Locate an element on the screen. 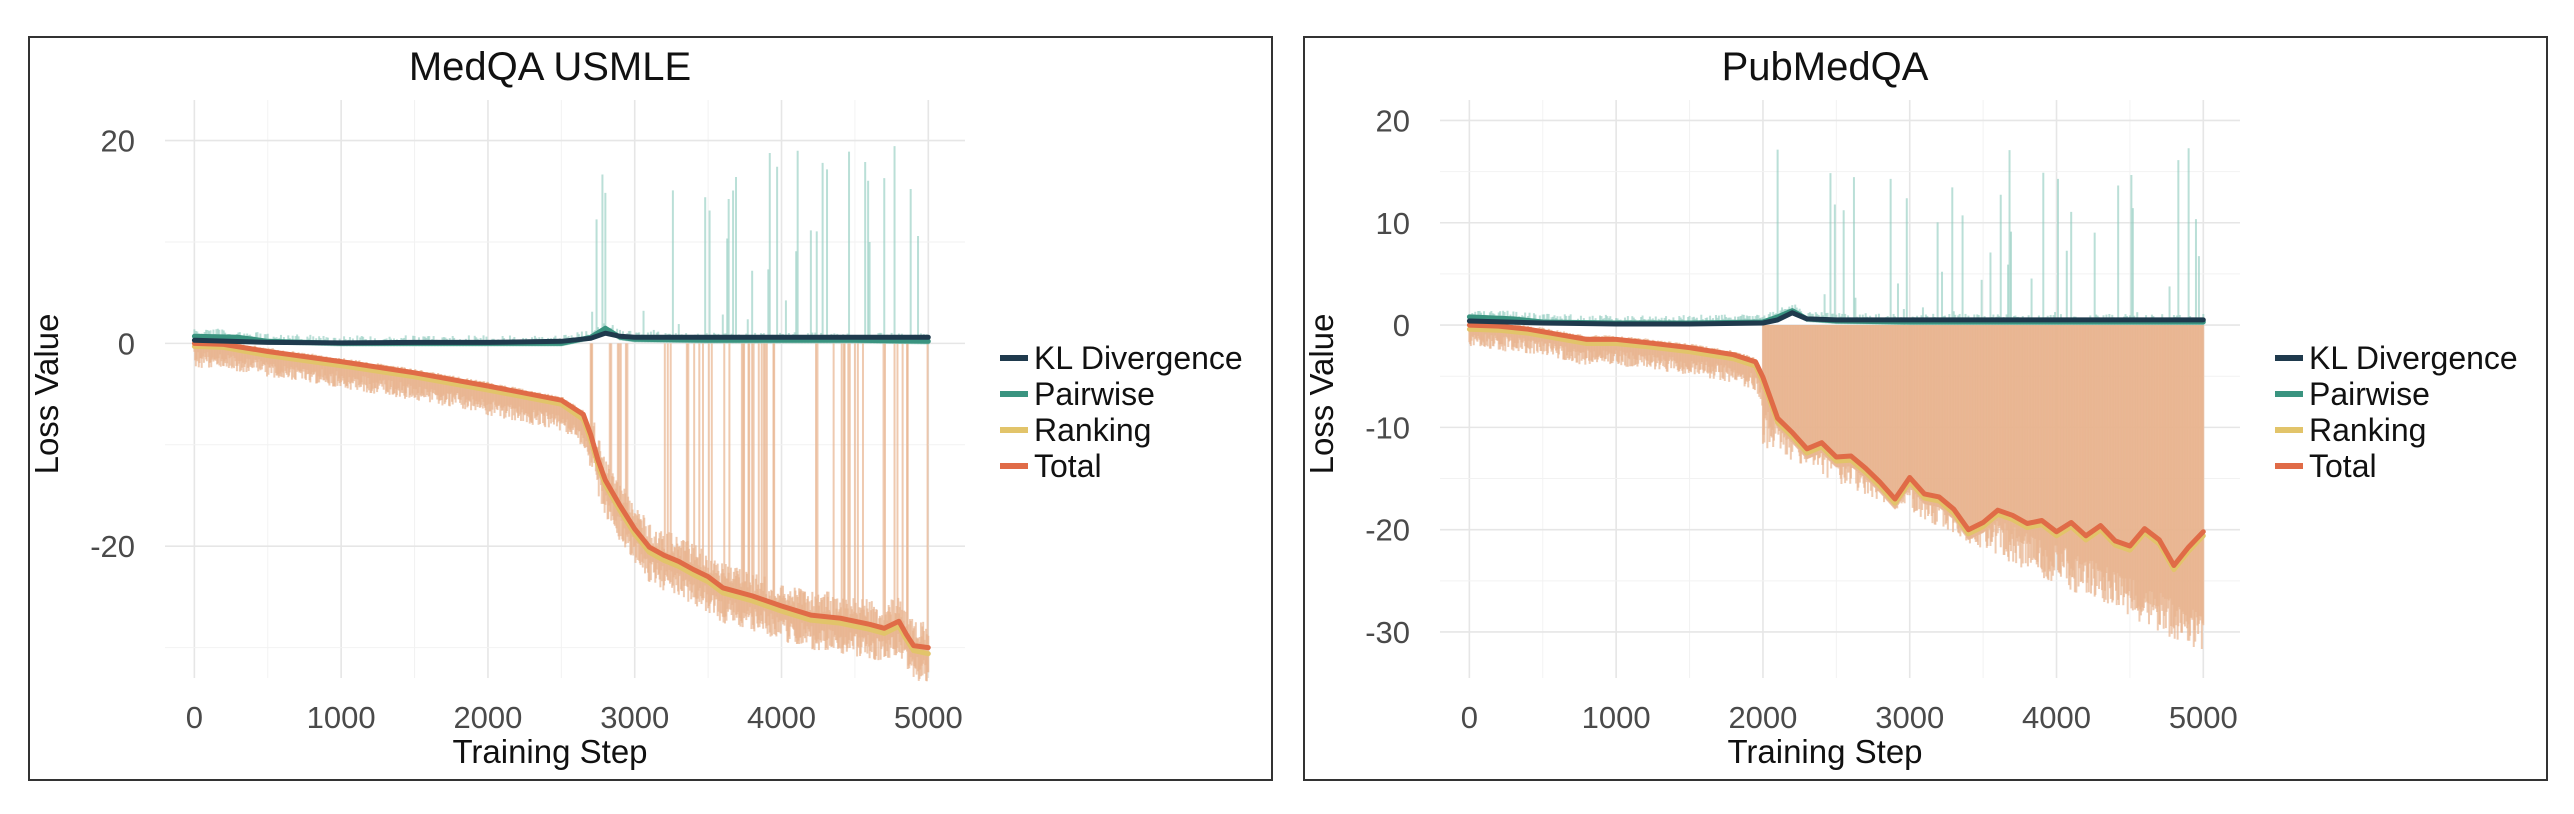 This screenshot has width=2574, height=814. y-tick-label: -10 is located at coordinates (1387, 427).